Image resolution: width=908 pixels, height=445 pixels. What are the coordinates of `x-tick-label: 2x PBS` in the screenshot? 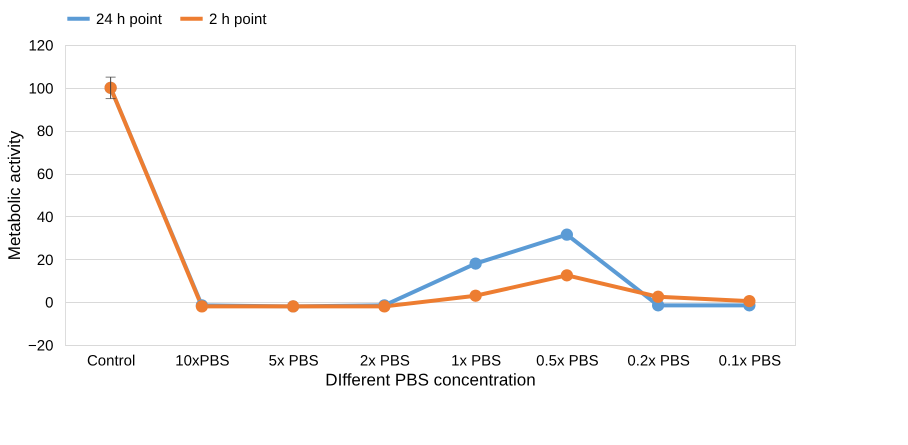 It's located at (385, 361).